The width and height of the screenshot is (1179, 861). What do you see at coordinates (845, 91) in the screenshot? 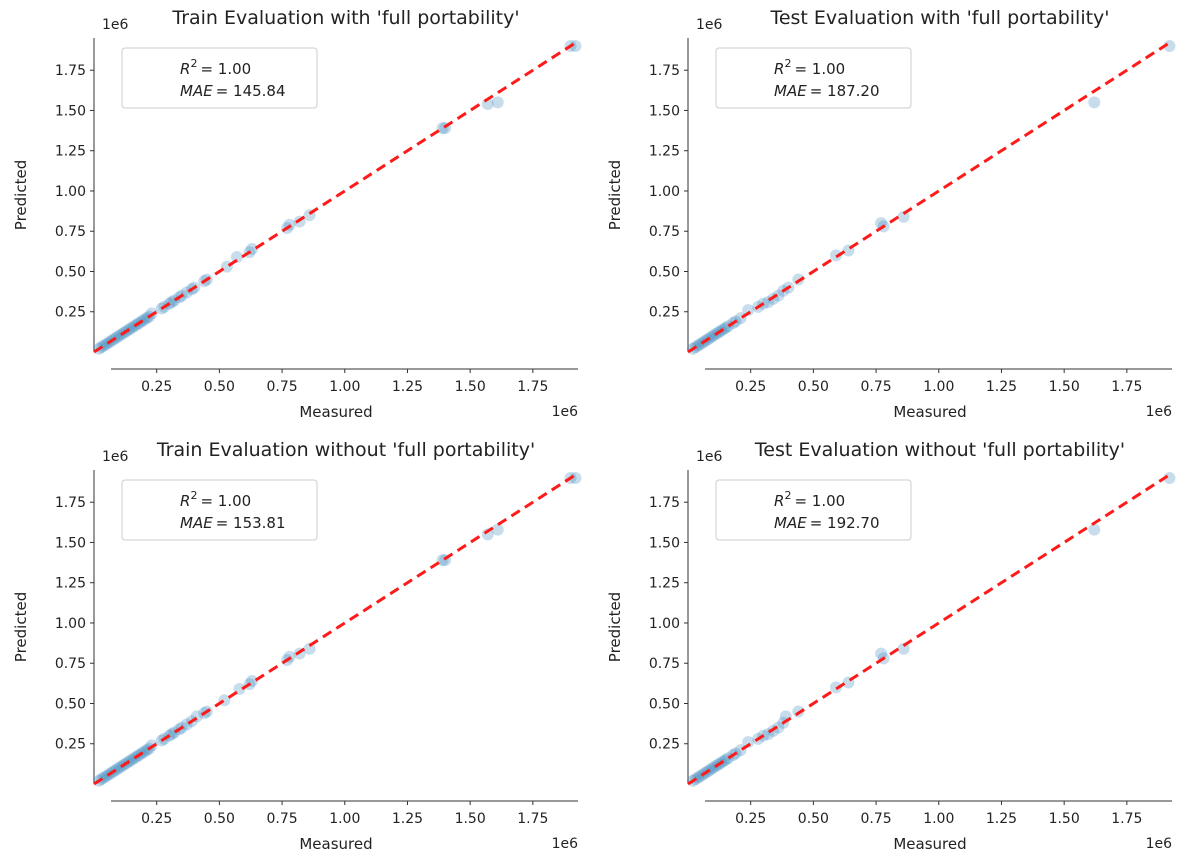
I see `mae-value: = 187.20` at bounding box center [845, 91].